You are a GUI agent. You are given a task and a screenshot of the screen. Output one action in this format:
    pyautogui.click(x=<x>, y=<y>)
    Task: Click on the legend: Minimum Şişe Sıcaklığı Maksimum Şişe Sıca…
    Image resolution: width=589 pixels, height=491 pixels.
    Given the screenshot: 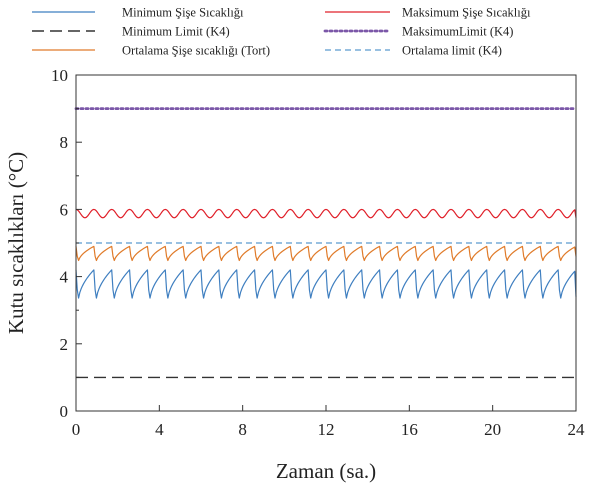 What is the action you would take?
    pyautogui.click(x=281, y=32)
    